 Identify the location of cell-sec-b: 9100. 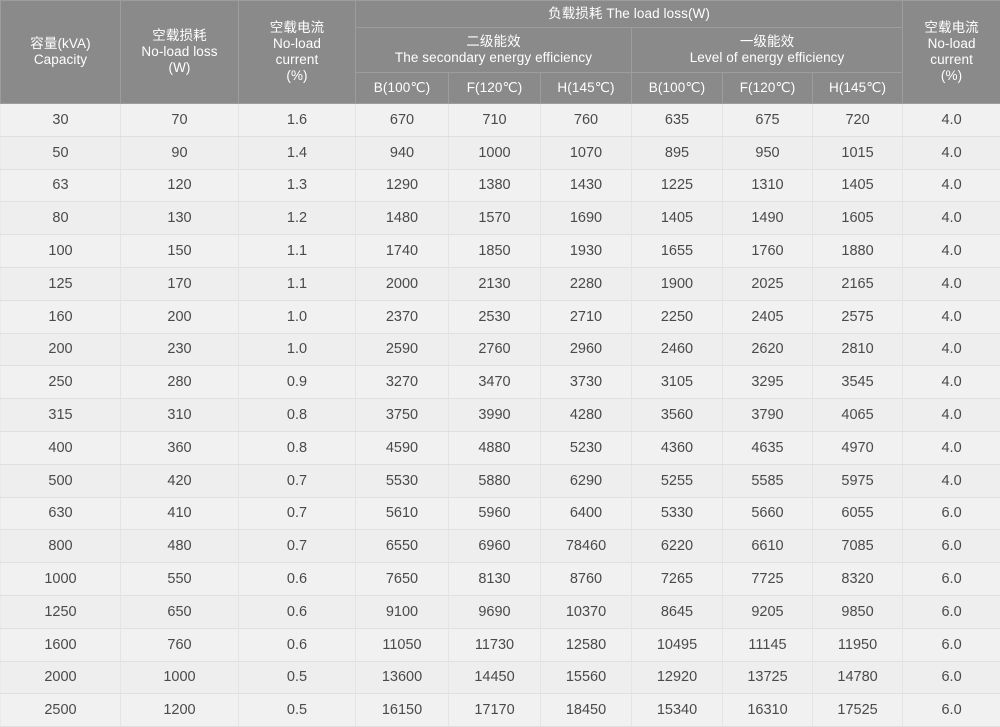
(402, 611).